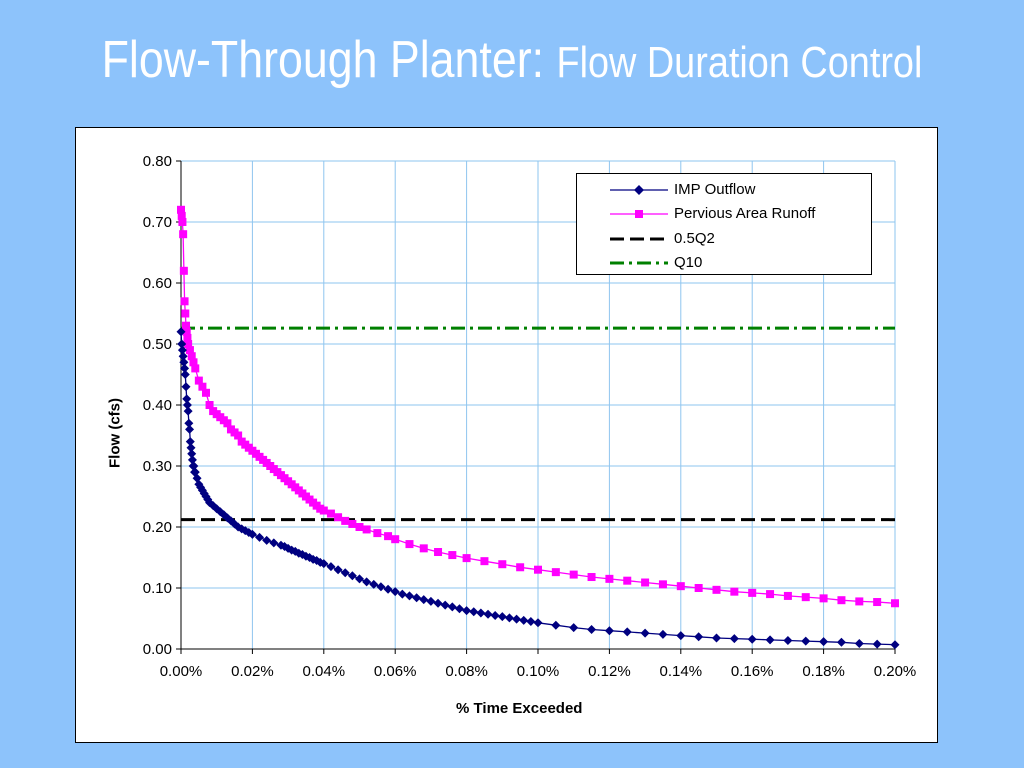 This screenshot has width=1024, height=768. I want to click on y-tick-label: 0.00, so click(157, 649).